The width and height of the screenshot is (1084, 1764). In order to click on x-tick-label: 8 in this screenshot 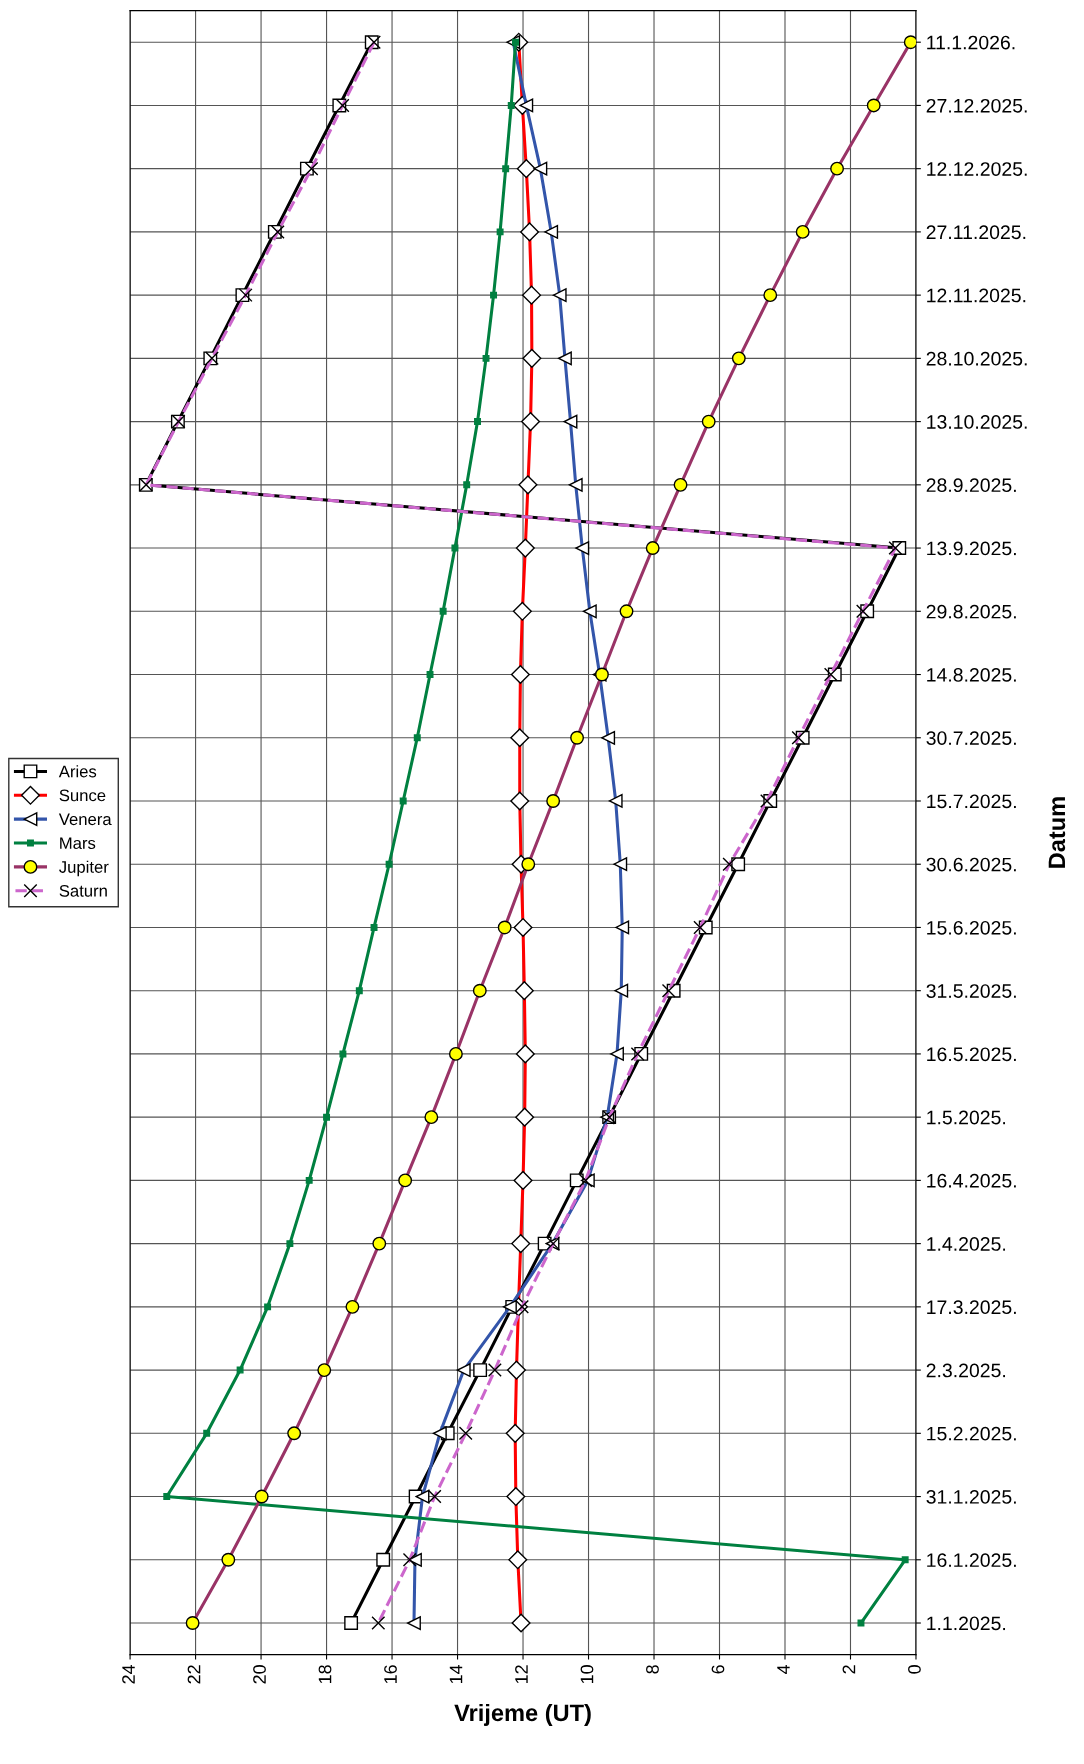, I will do `click(652, 1669)`.